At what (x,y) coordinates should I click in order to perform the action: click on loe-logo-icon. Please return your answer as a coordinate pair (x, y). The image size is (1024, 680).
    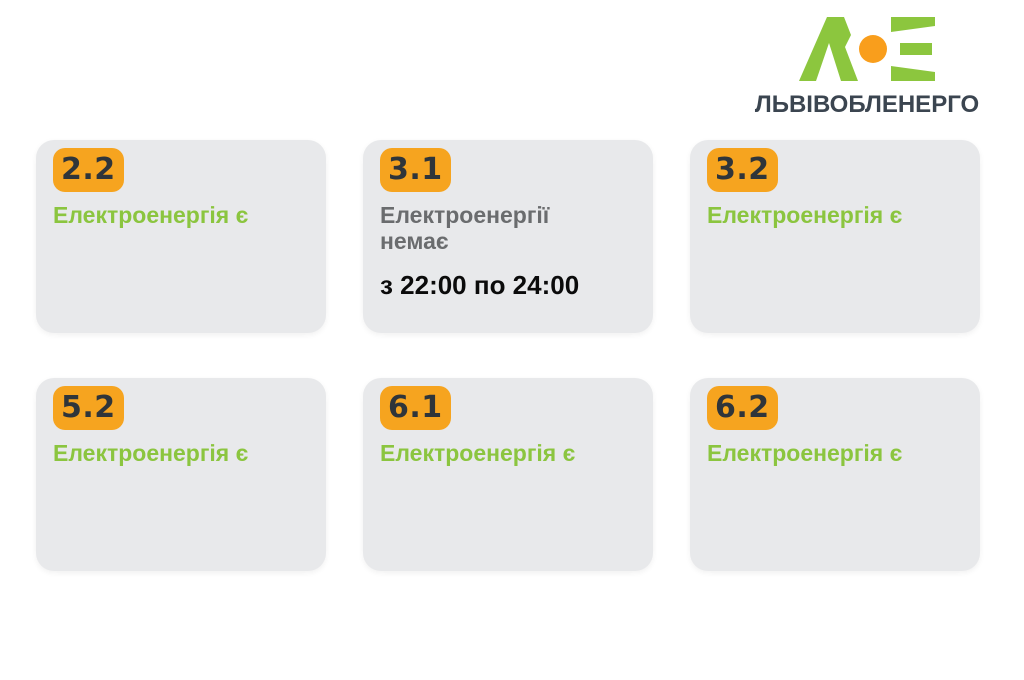
    Looking at the image, I should click on (867, 49).